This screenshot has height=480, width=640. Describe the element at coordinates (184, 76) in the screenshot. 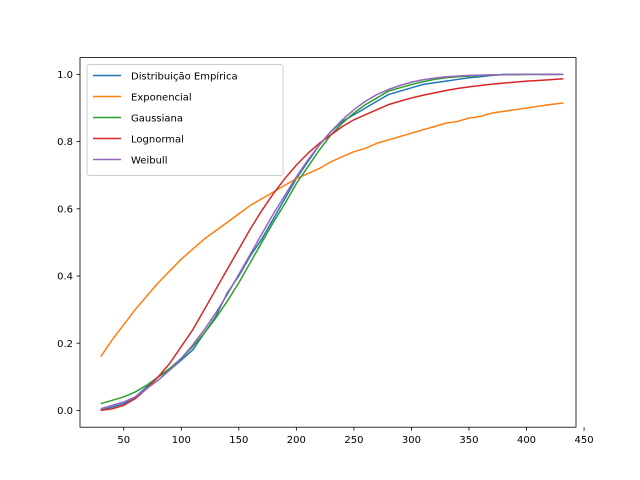

I see `legend-label: Distribuição Empírica` at that location.